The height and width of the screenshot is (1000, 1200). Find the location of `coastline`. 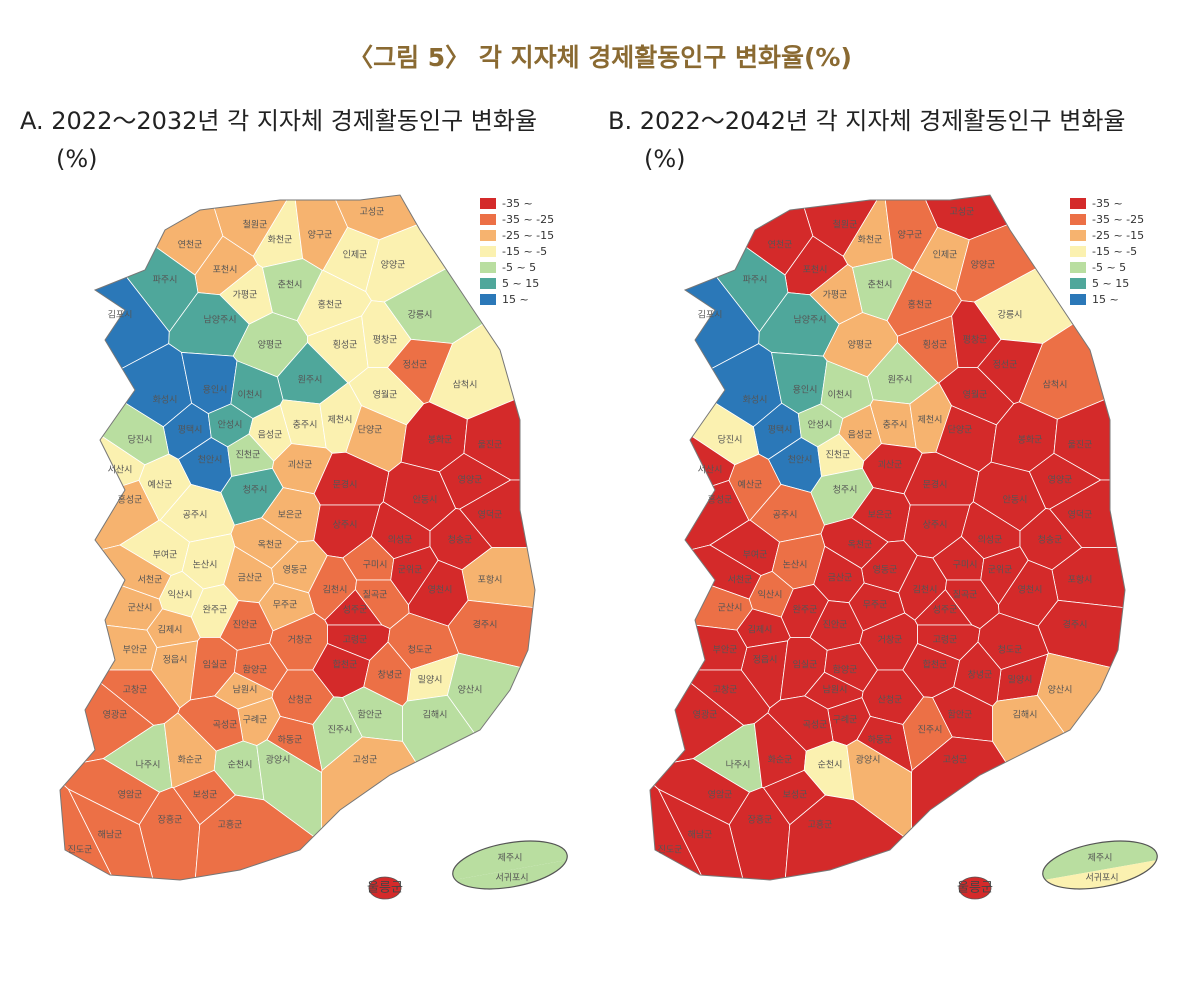

coastline is located at coordinates (510, 865).